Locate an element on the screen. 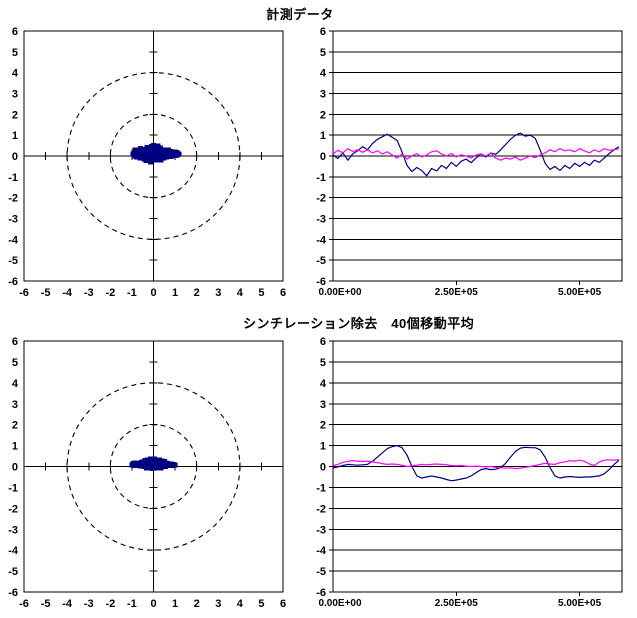 The height and width of the screenshot is (618, 637). x-tick-label: -4 is located at coordinates (67, 604).